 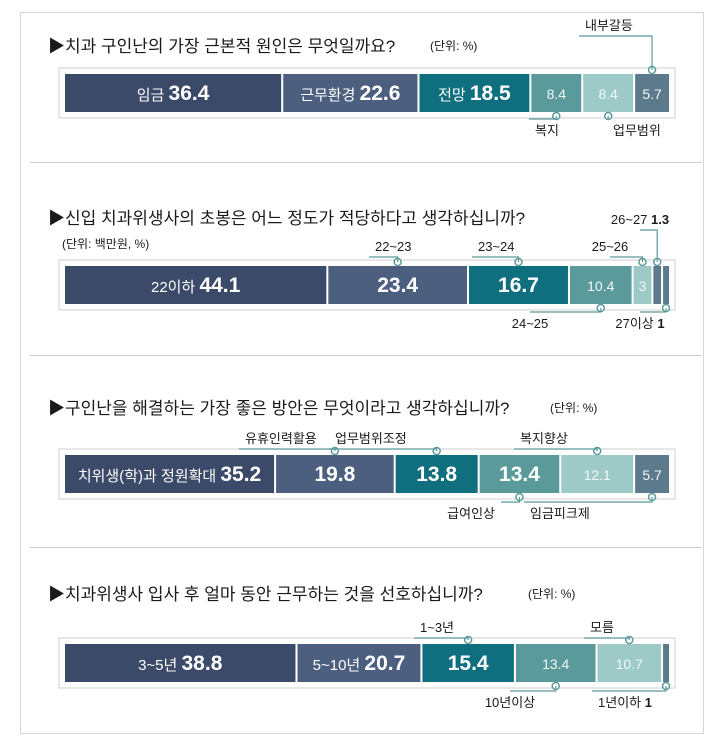 I want to click on segment-label: 3~5년, so click(x=159, y=665).